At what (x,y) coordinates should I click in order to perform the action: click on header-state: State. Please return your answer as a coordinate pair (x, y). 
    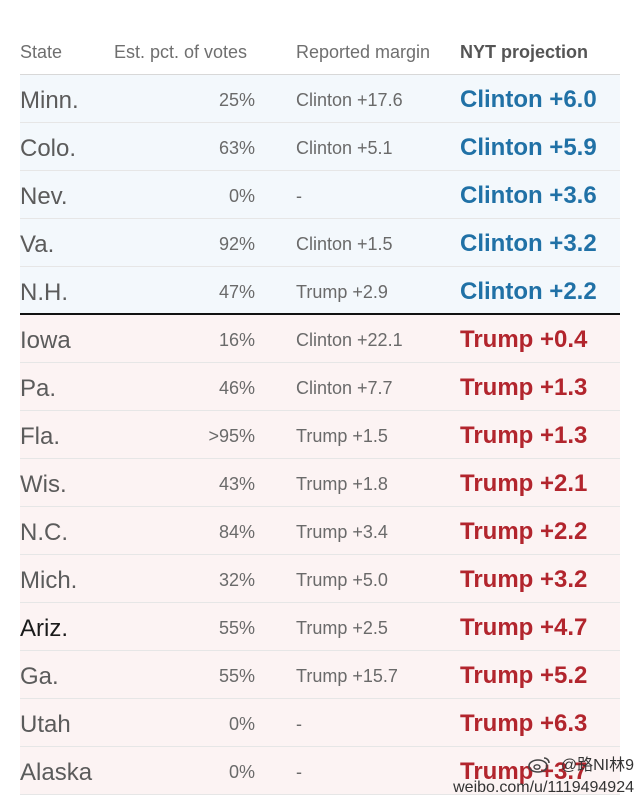
    Looking at the image, I should click on (41, 52).